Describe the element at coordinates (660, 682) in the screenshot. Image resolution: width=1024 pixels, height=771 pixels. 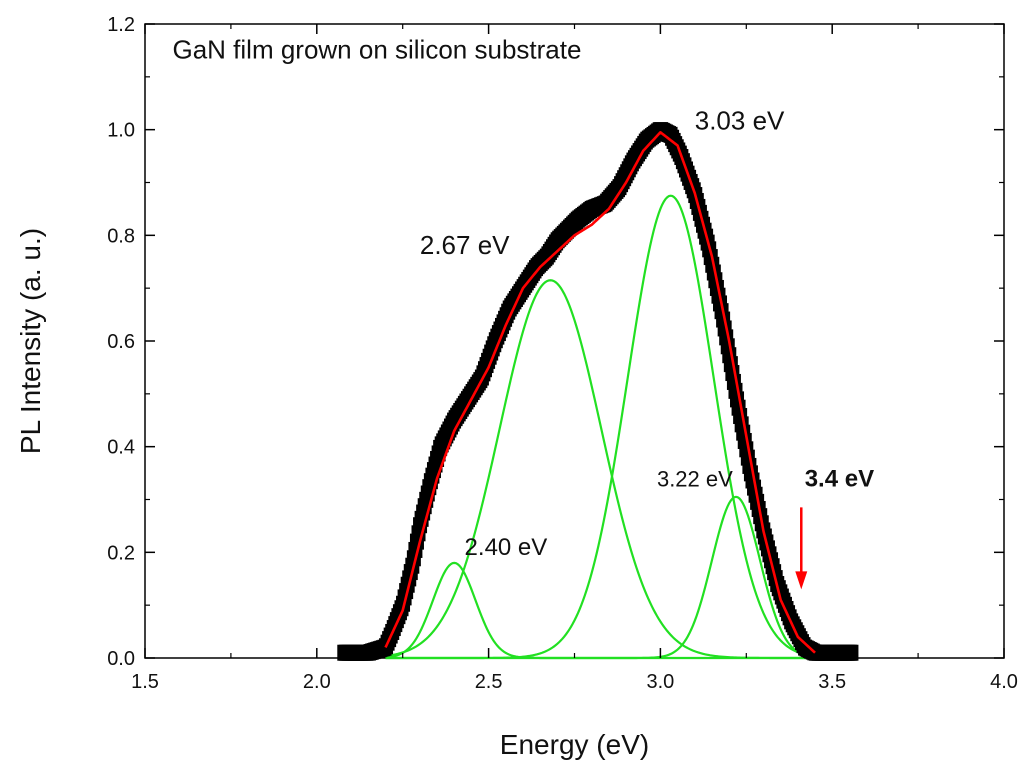
I see `x-tick-label: 3.0` at that location.